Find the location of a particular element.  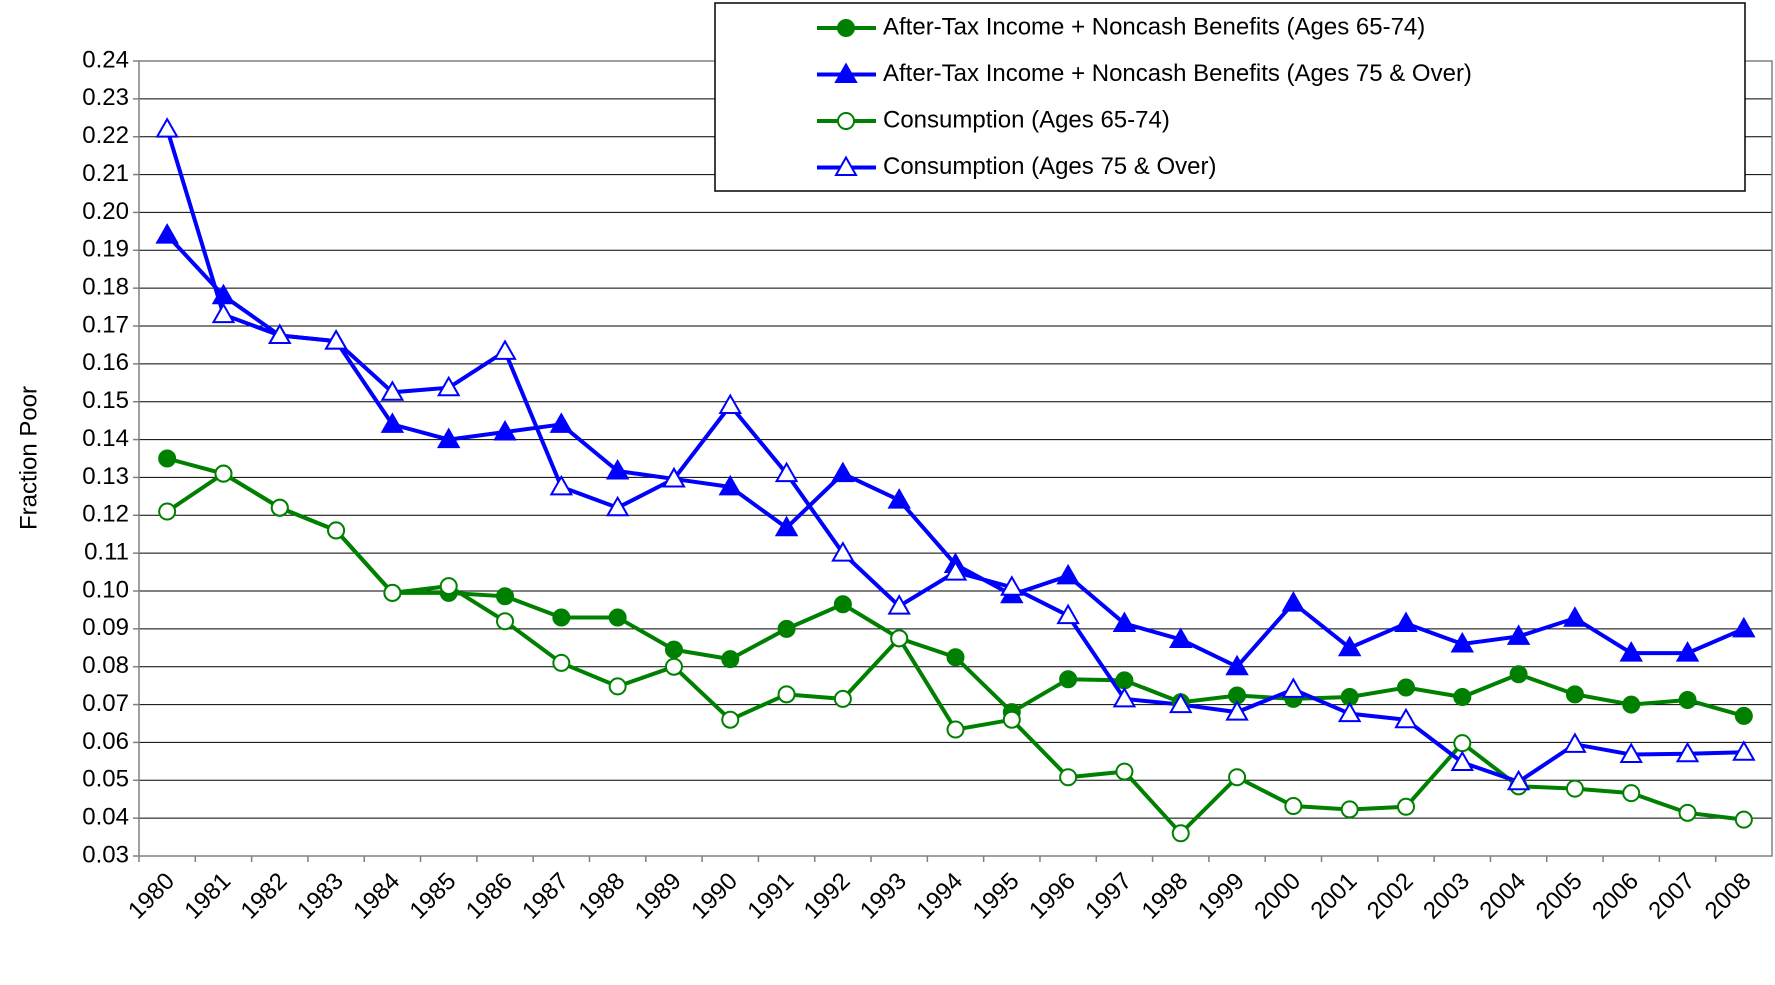

x-tick-label: 1985 is located at coordinates (433, 896).